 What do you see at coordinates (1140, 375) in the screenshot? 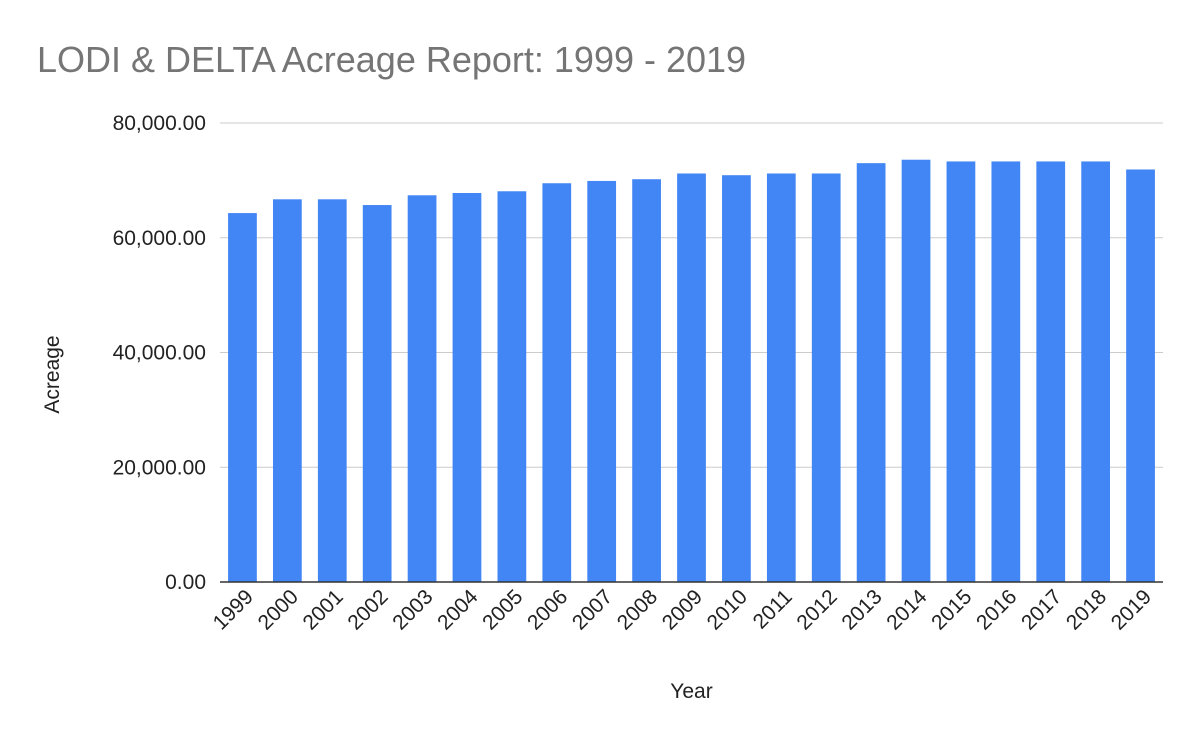
I see `bar-2019` at bounding box center [1140, 375].